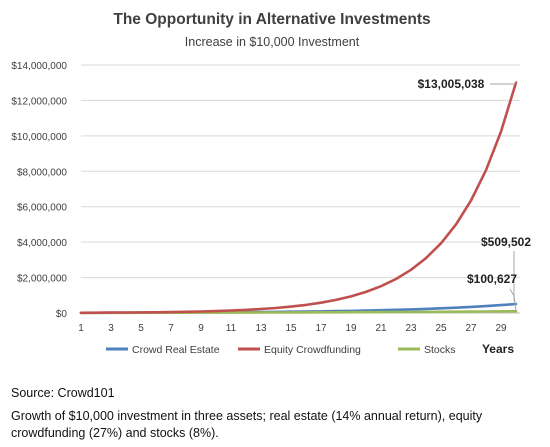 The image size is (550, 447). I want to click on legend-entry: Crowd Real Estate, so click(176, 350).